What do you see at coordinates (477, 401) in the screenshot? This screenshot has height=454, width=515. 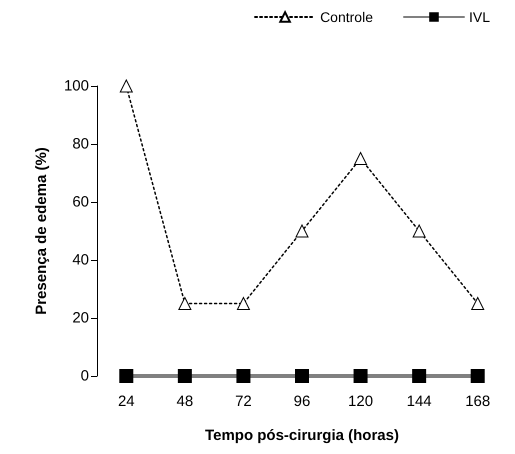 I see `x-tick-label: 168` at bounding box center [477, 401].